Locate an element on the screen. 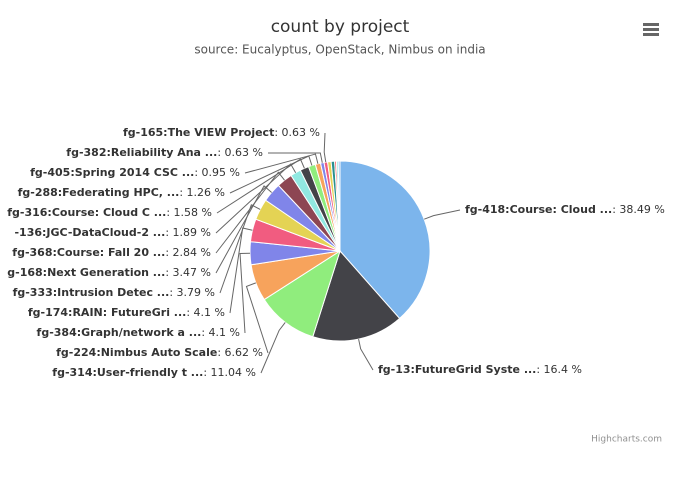  data-label-value: : 2.84 % is located at coordinates (188, 252).